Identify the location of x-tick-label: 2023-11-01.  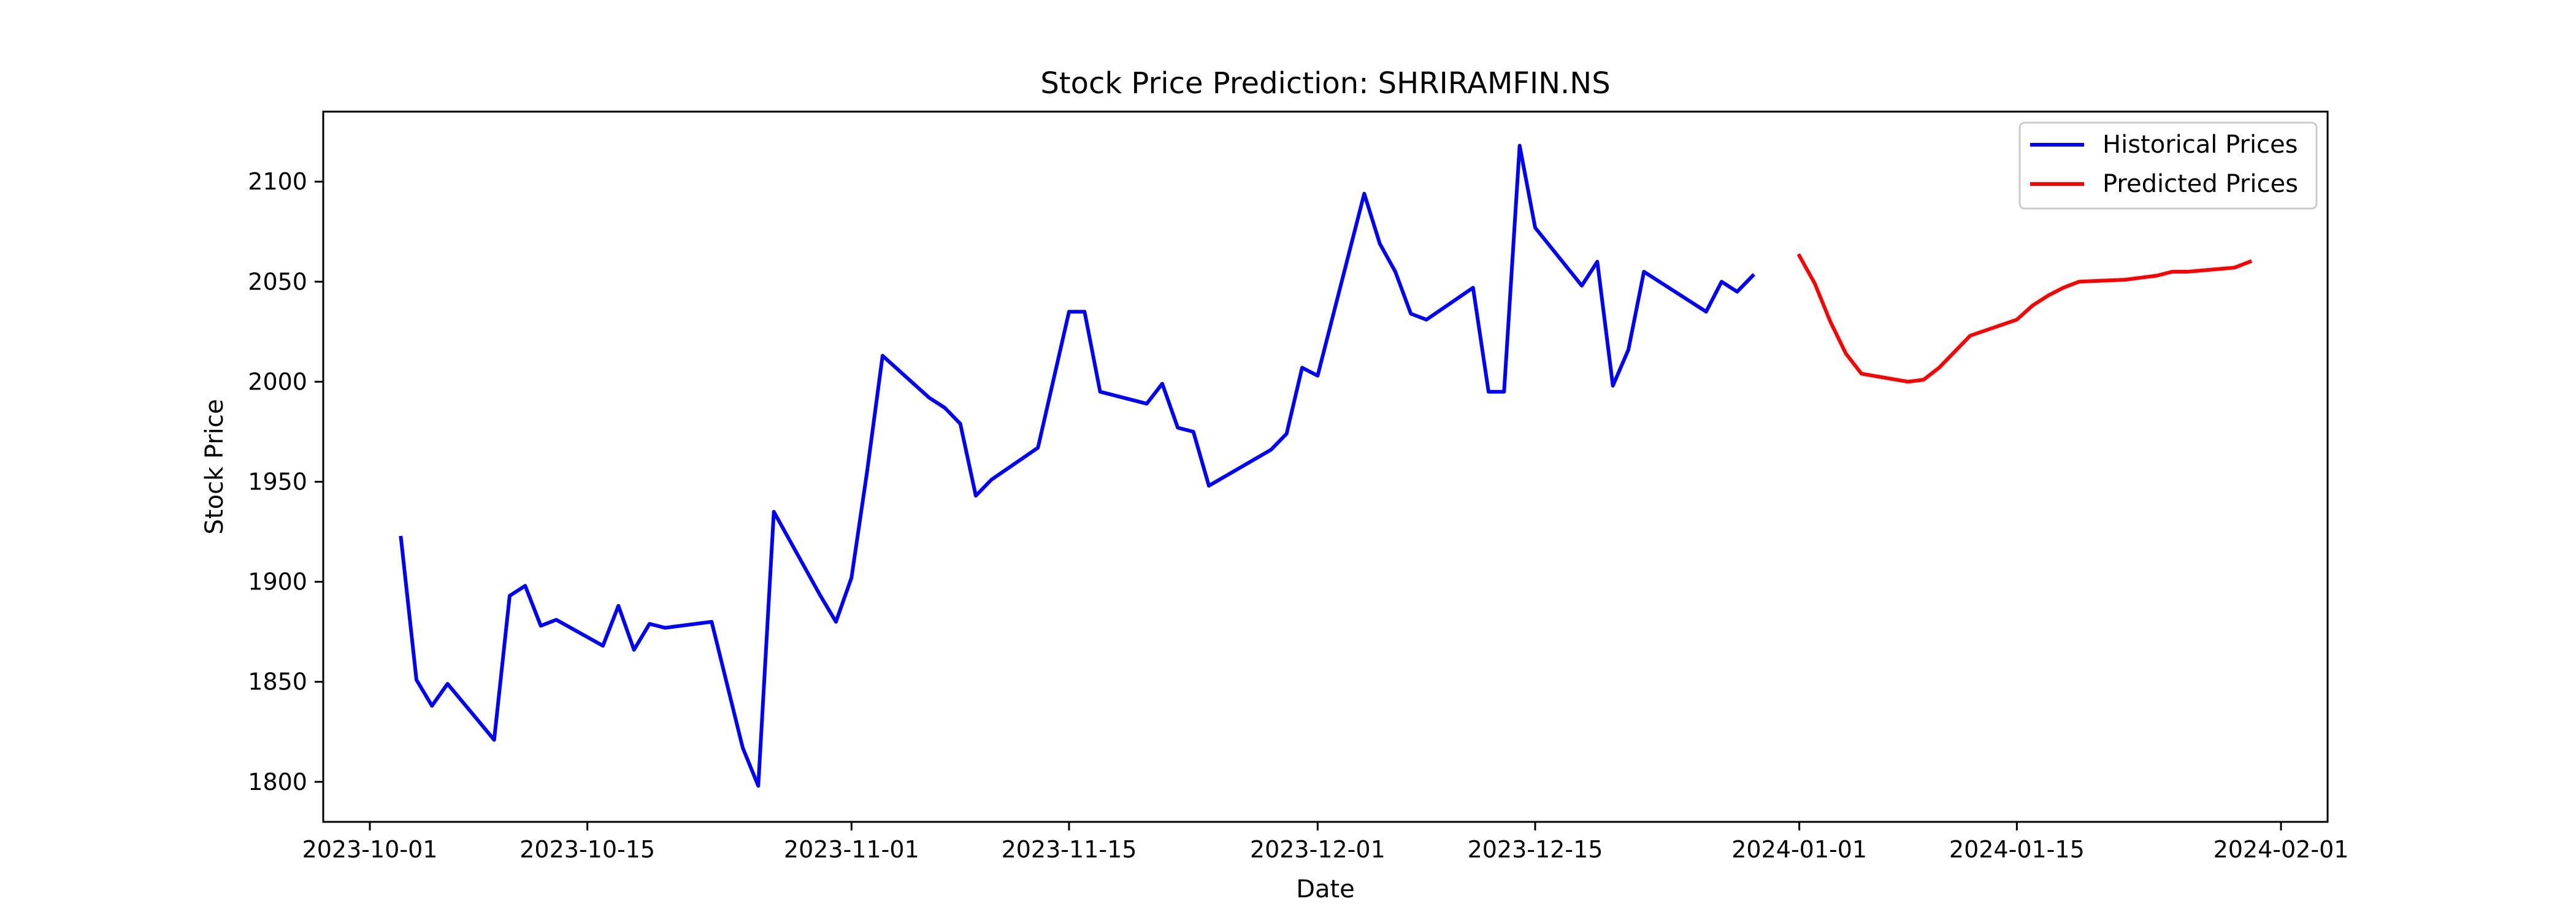
(851, 849).